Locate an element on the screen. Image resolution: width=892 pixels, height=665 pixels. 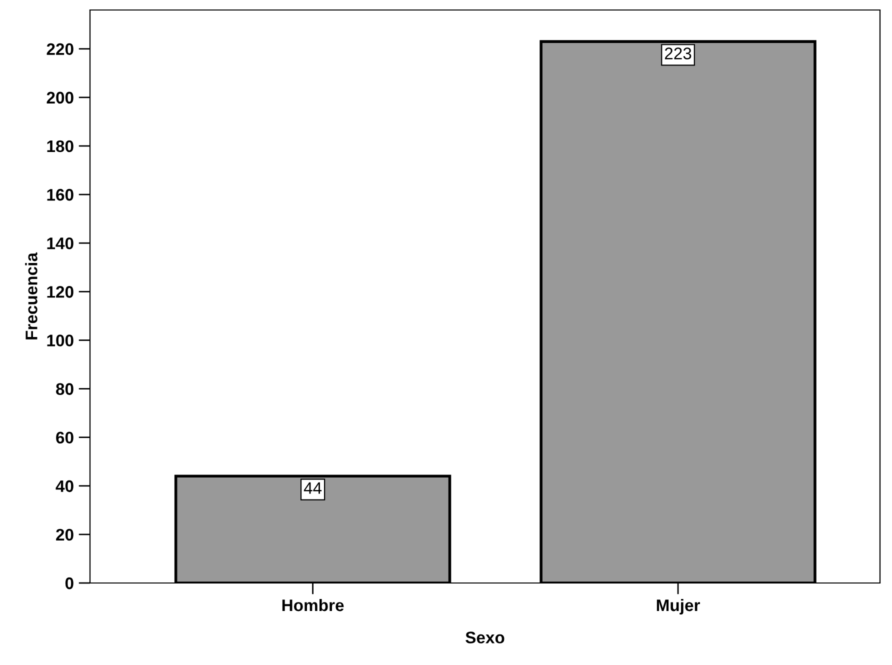
y-axis-title: Frecuencia is located at coordinates (31, 296).